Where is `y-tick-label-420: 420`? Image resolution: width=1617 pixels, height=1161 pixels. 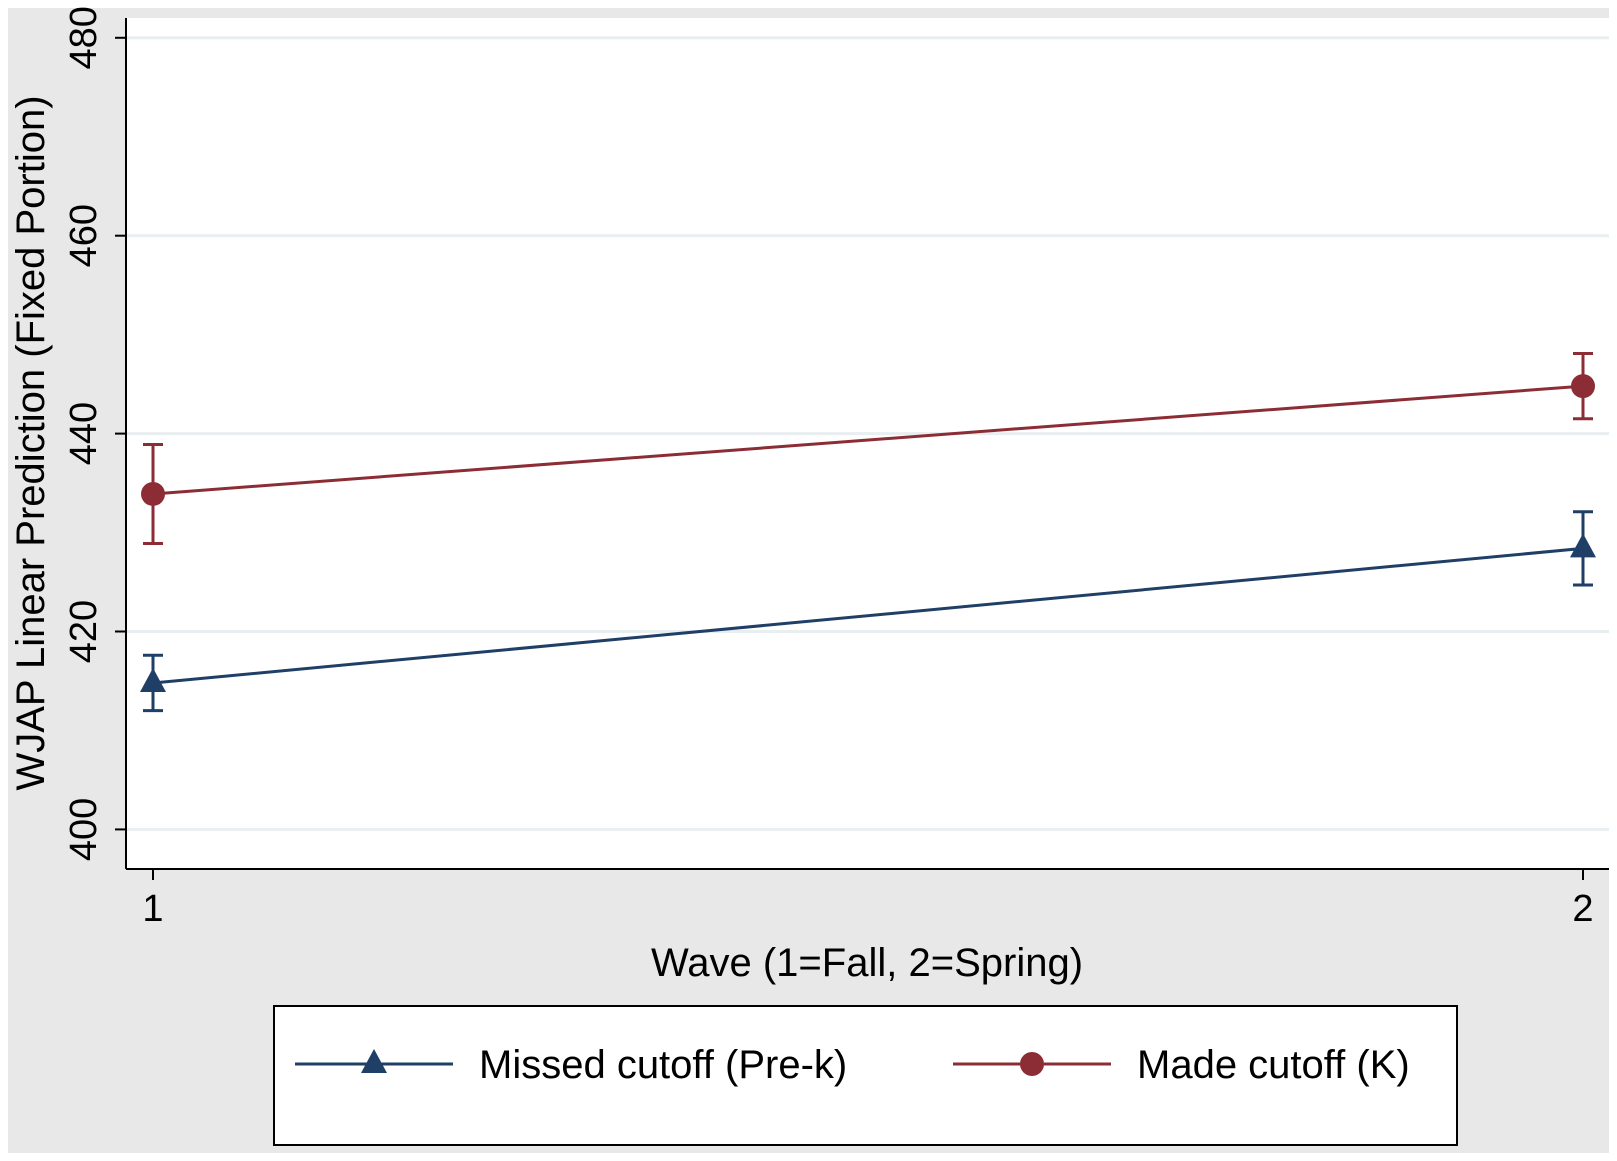
y-tick-label-420: 420 is located at coordinates (84, 631).